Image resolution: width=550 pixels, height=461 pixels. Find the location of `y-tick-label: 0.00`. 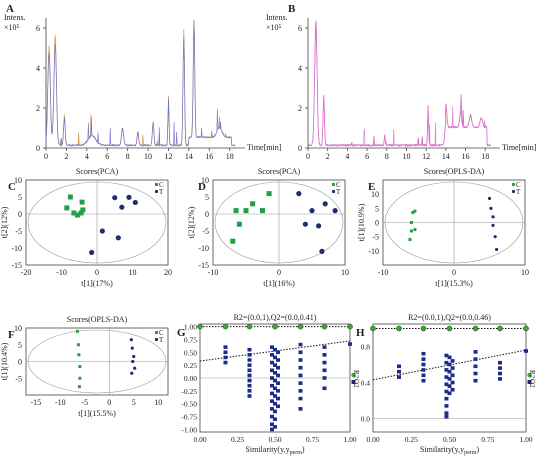

y-tick-label: 0.00 is located at coordinates (190, 378).